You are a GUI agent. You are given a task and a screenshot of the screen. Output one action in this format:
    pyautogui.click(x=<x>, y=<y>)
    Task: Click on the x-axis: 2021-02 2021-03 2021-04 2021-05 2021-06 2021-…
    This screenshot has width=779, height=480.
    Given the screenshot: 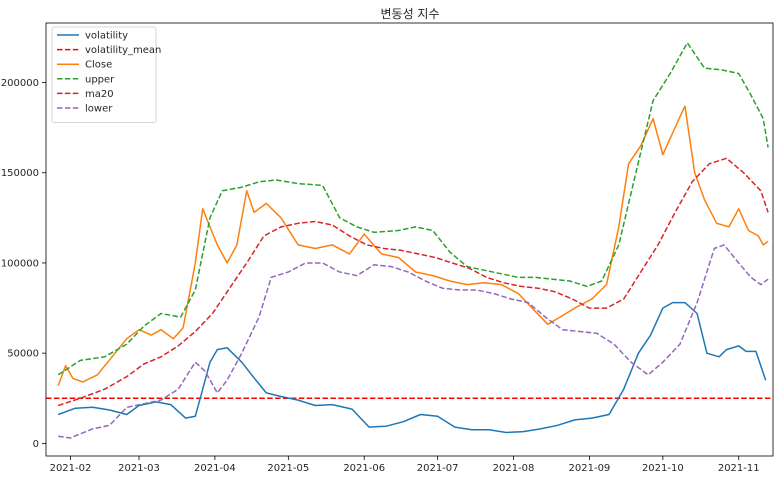 What is the action you would take?
    pyautogui.click(x=405, y=465)
    